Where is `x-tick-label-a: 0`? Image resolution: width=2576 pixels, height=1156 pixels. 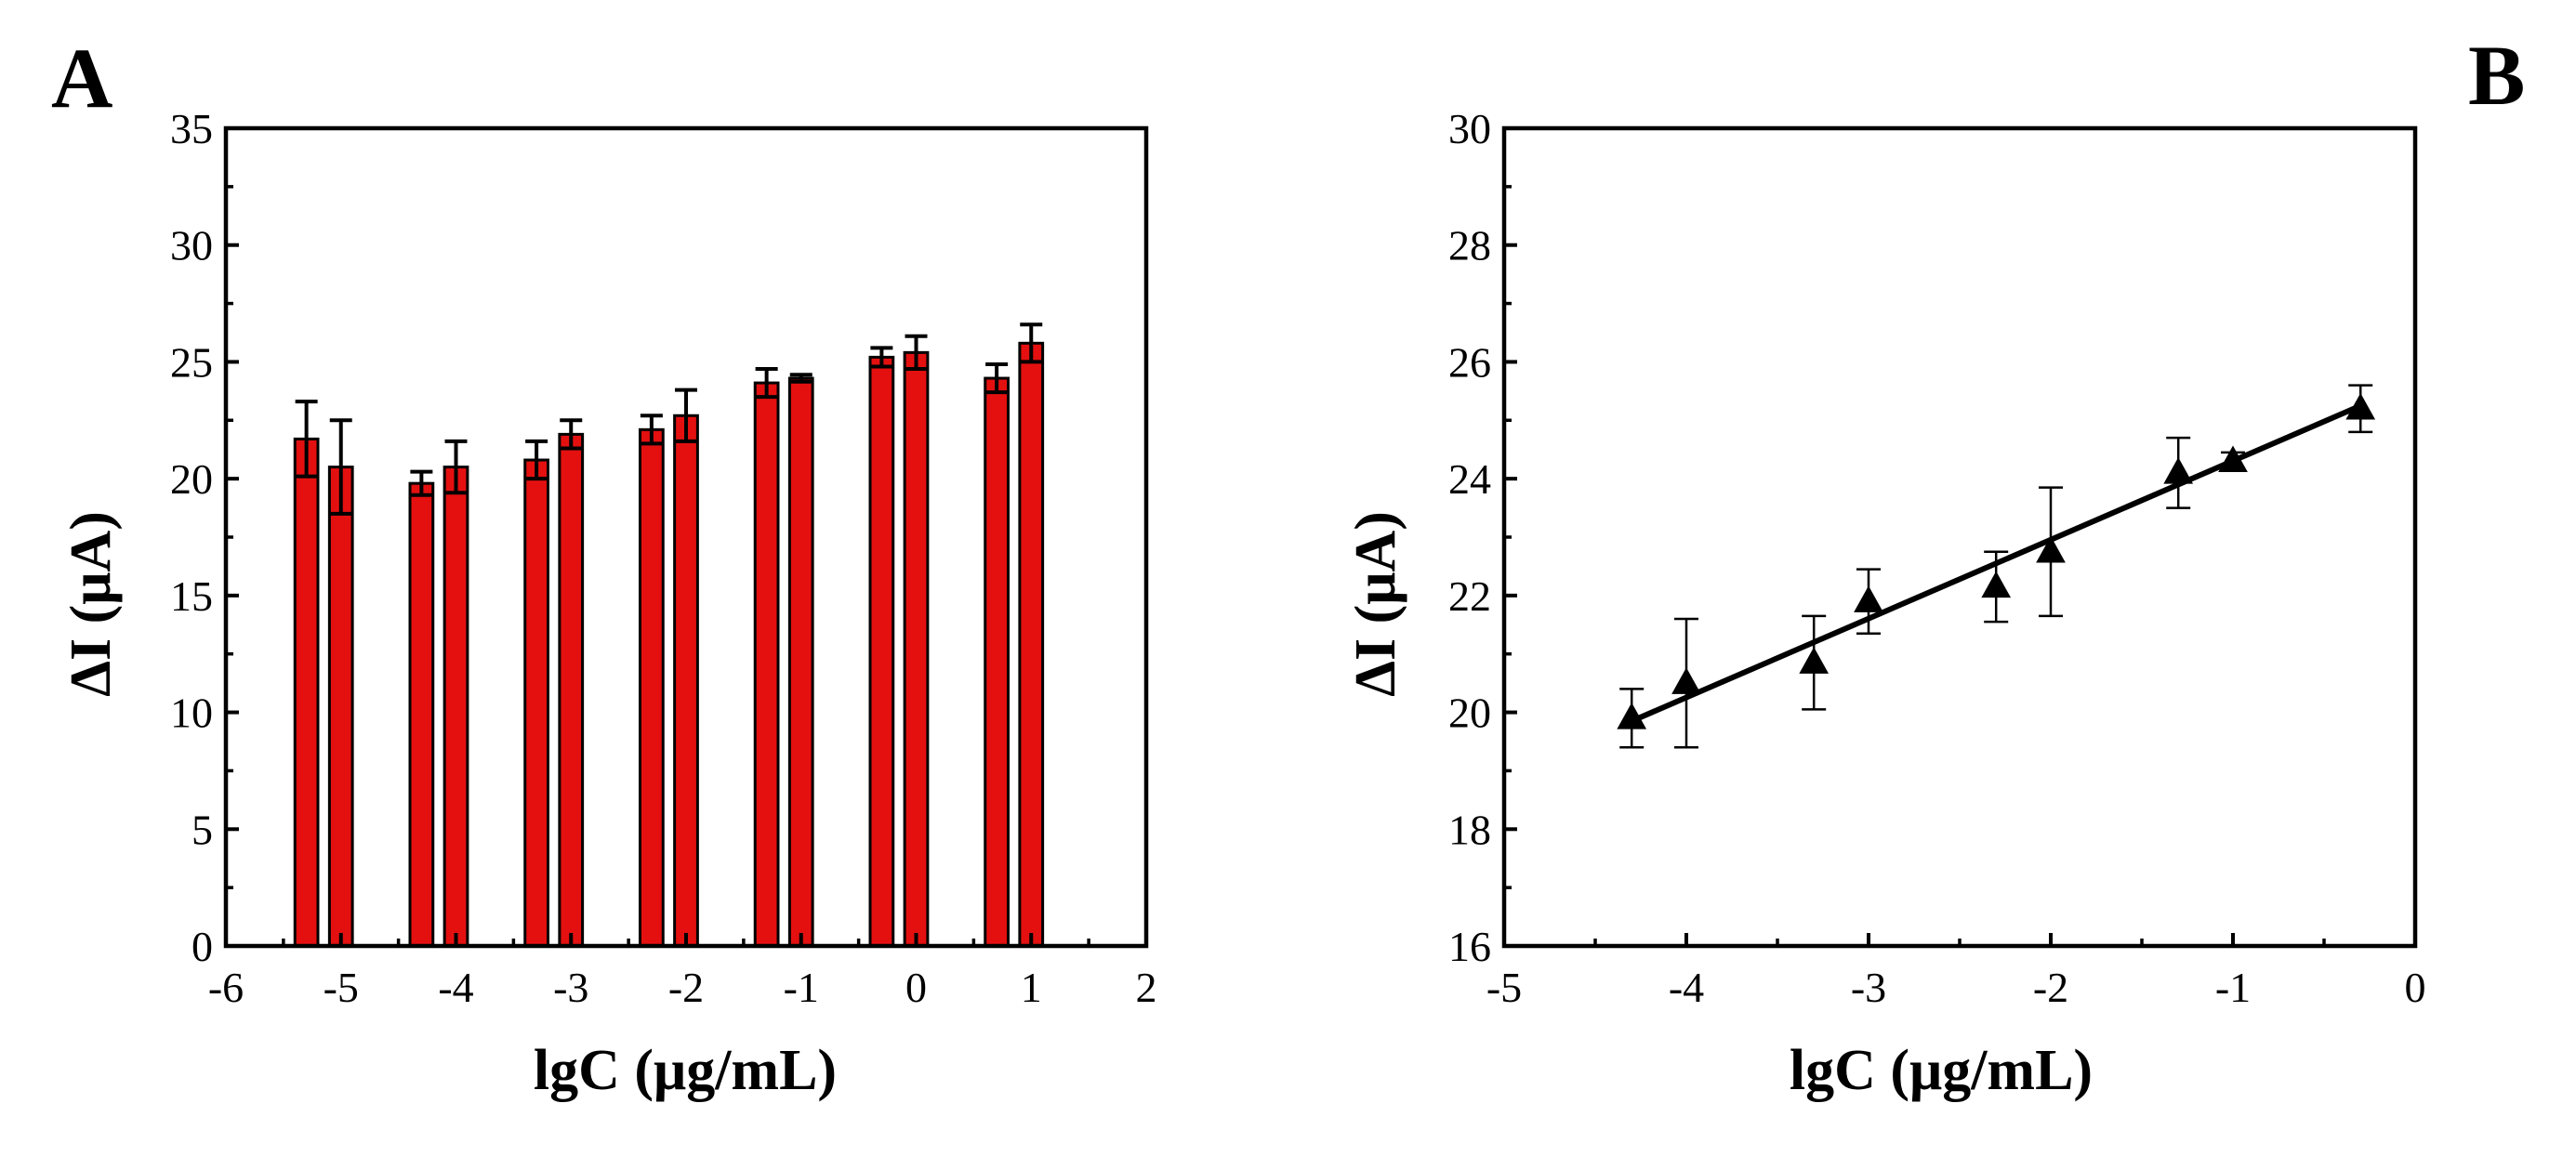
x-tick-label-a: 0 is located at coordinates (916, 987).